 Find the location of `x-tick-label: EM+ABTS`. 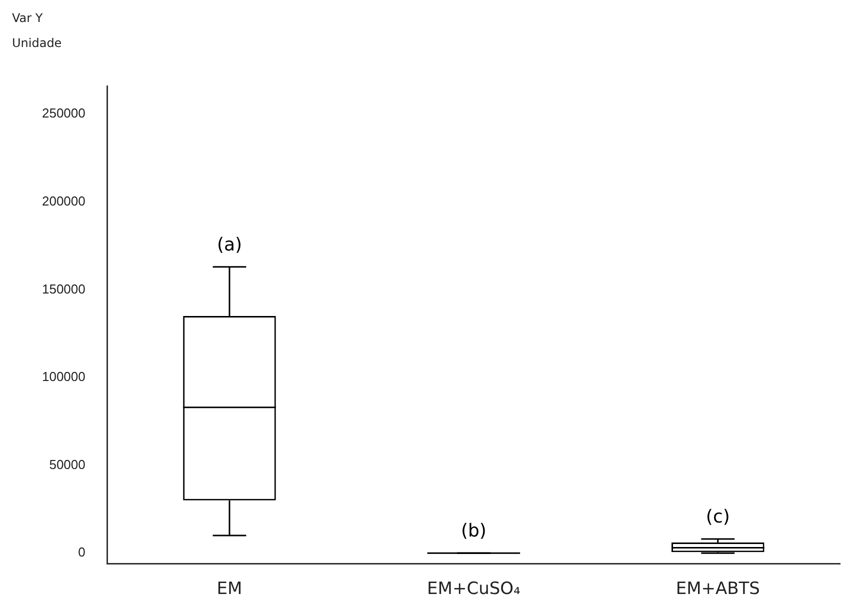

x-tick-label: EM+ABTS is located at coordinates (718, 589).